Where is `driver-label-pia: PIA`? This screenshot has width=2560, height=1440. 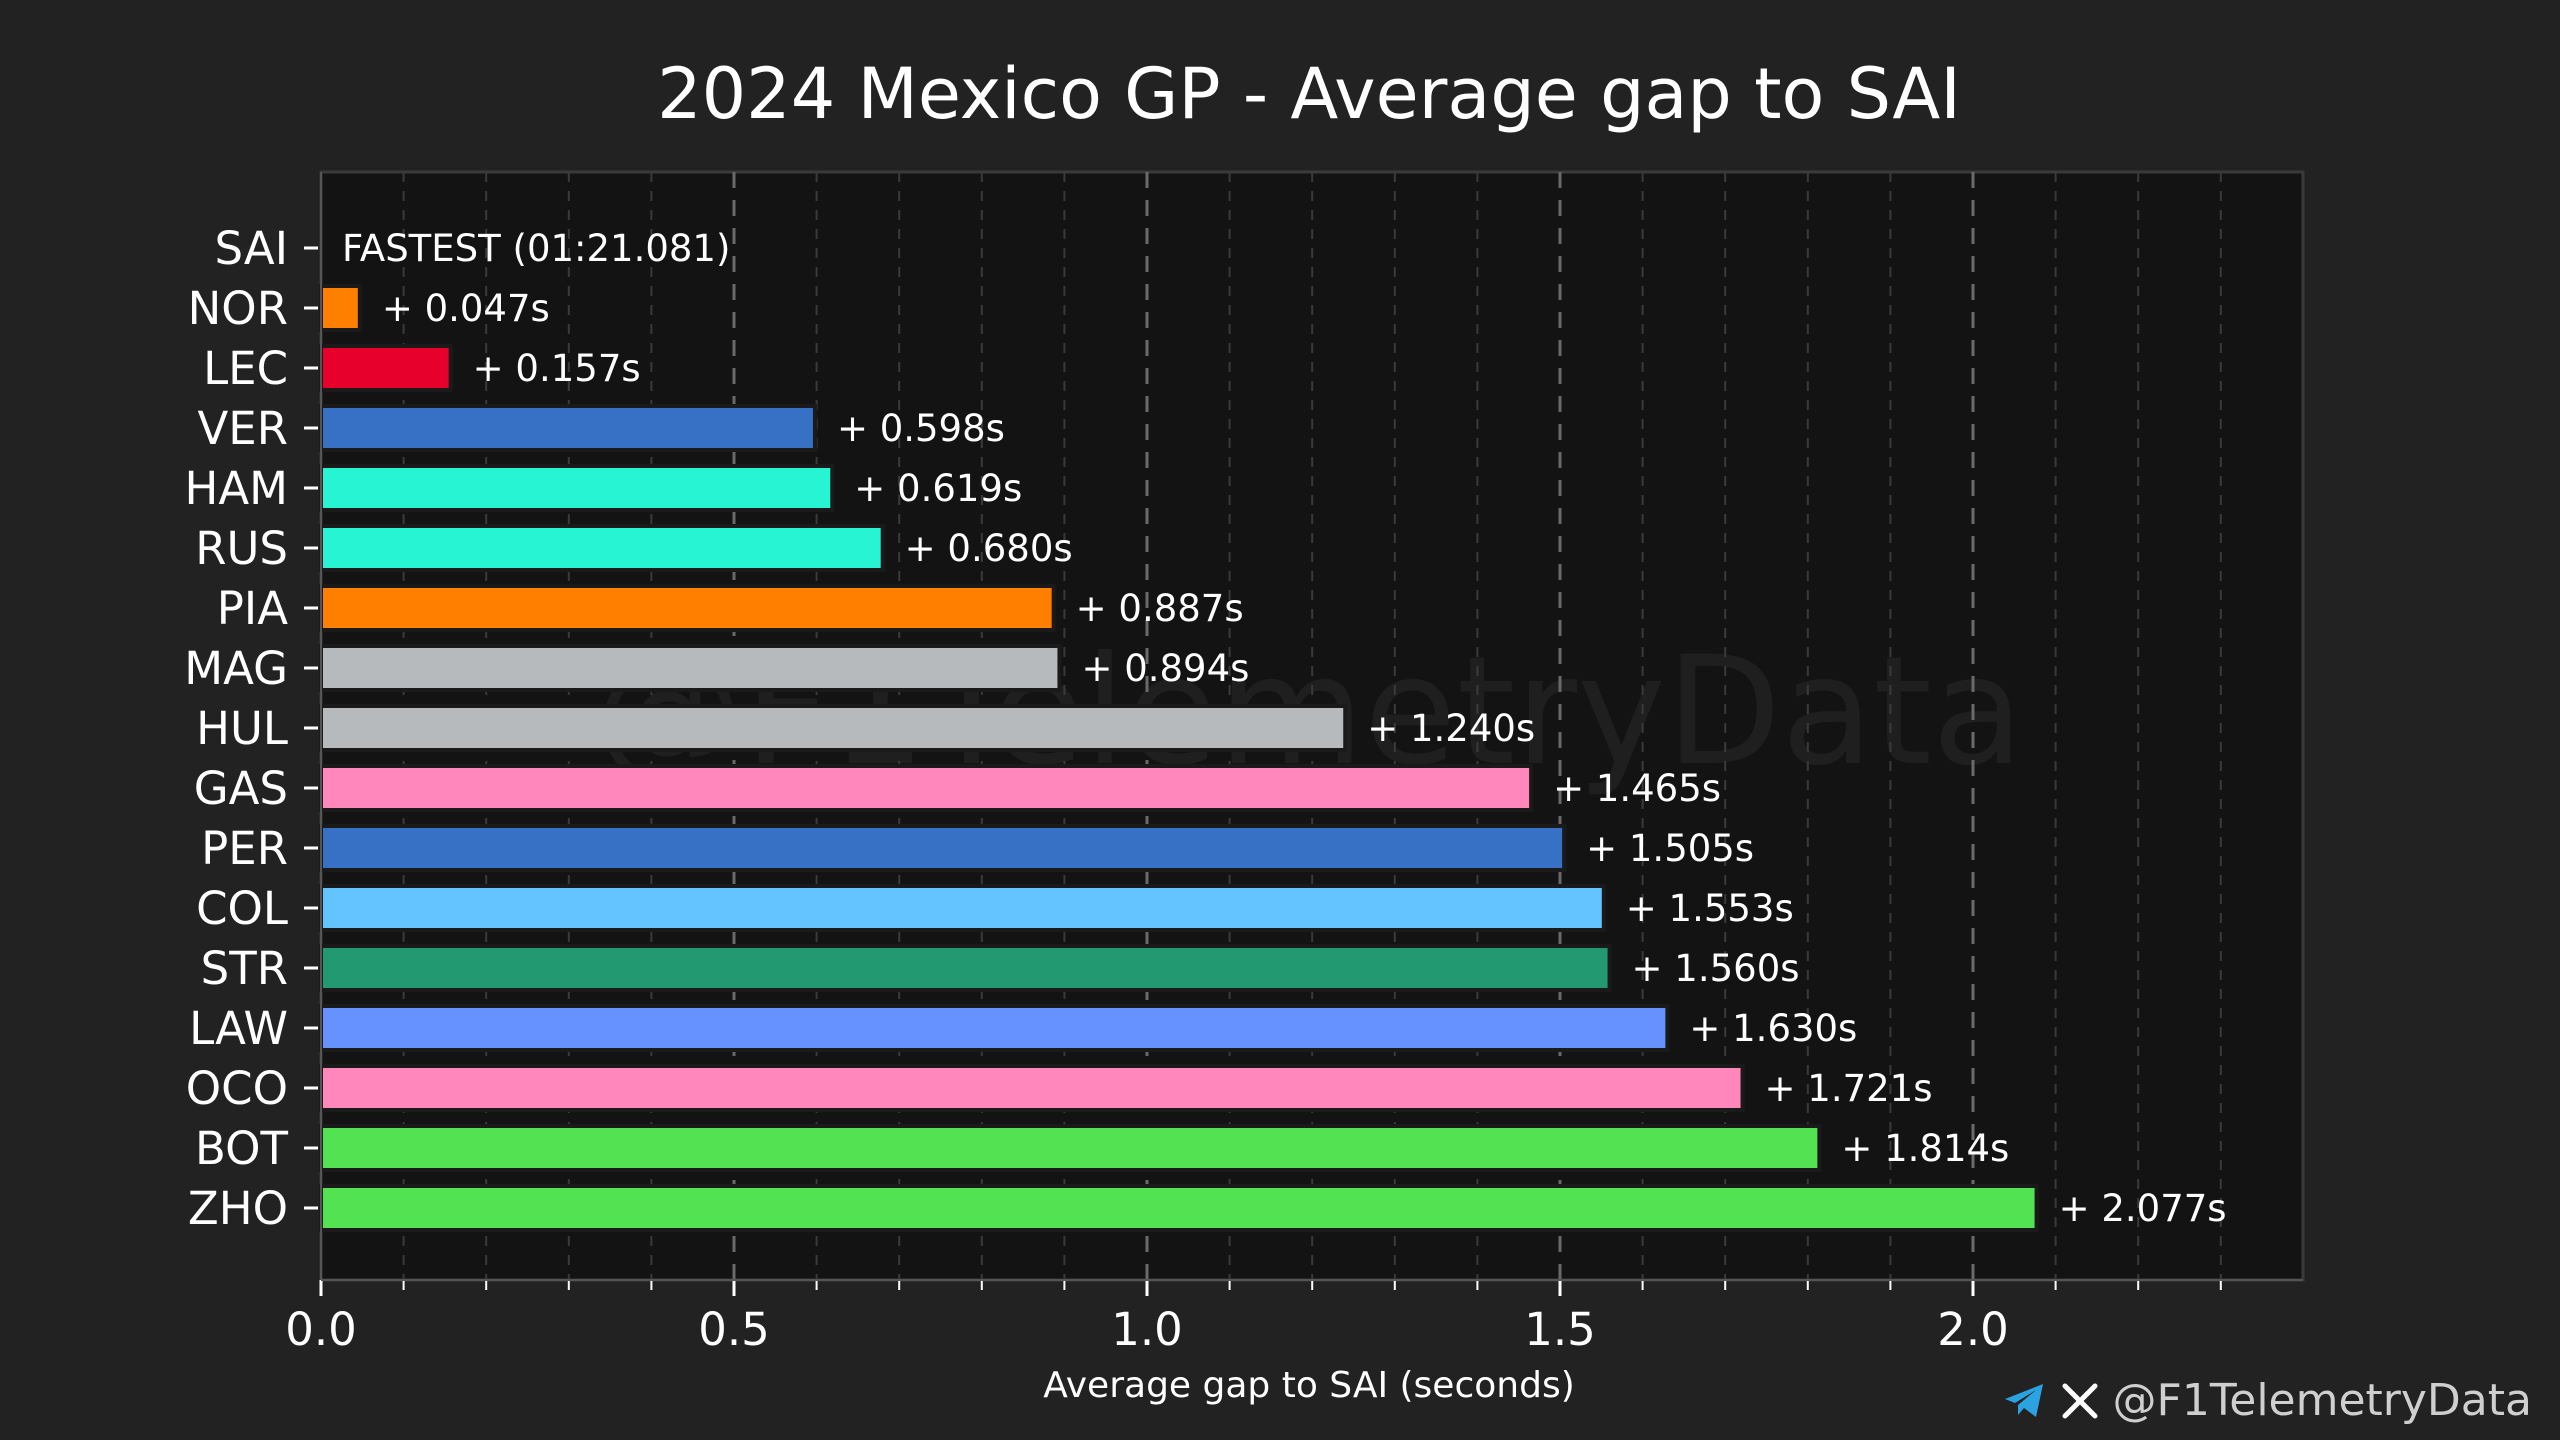 driver-label-pia: PIA is located at coordinates (252, 608).